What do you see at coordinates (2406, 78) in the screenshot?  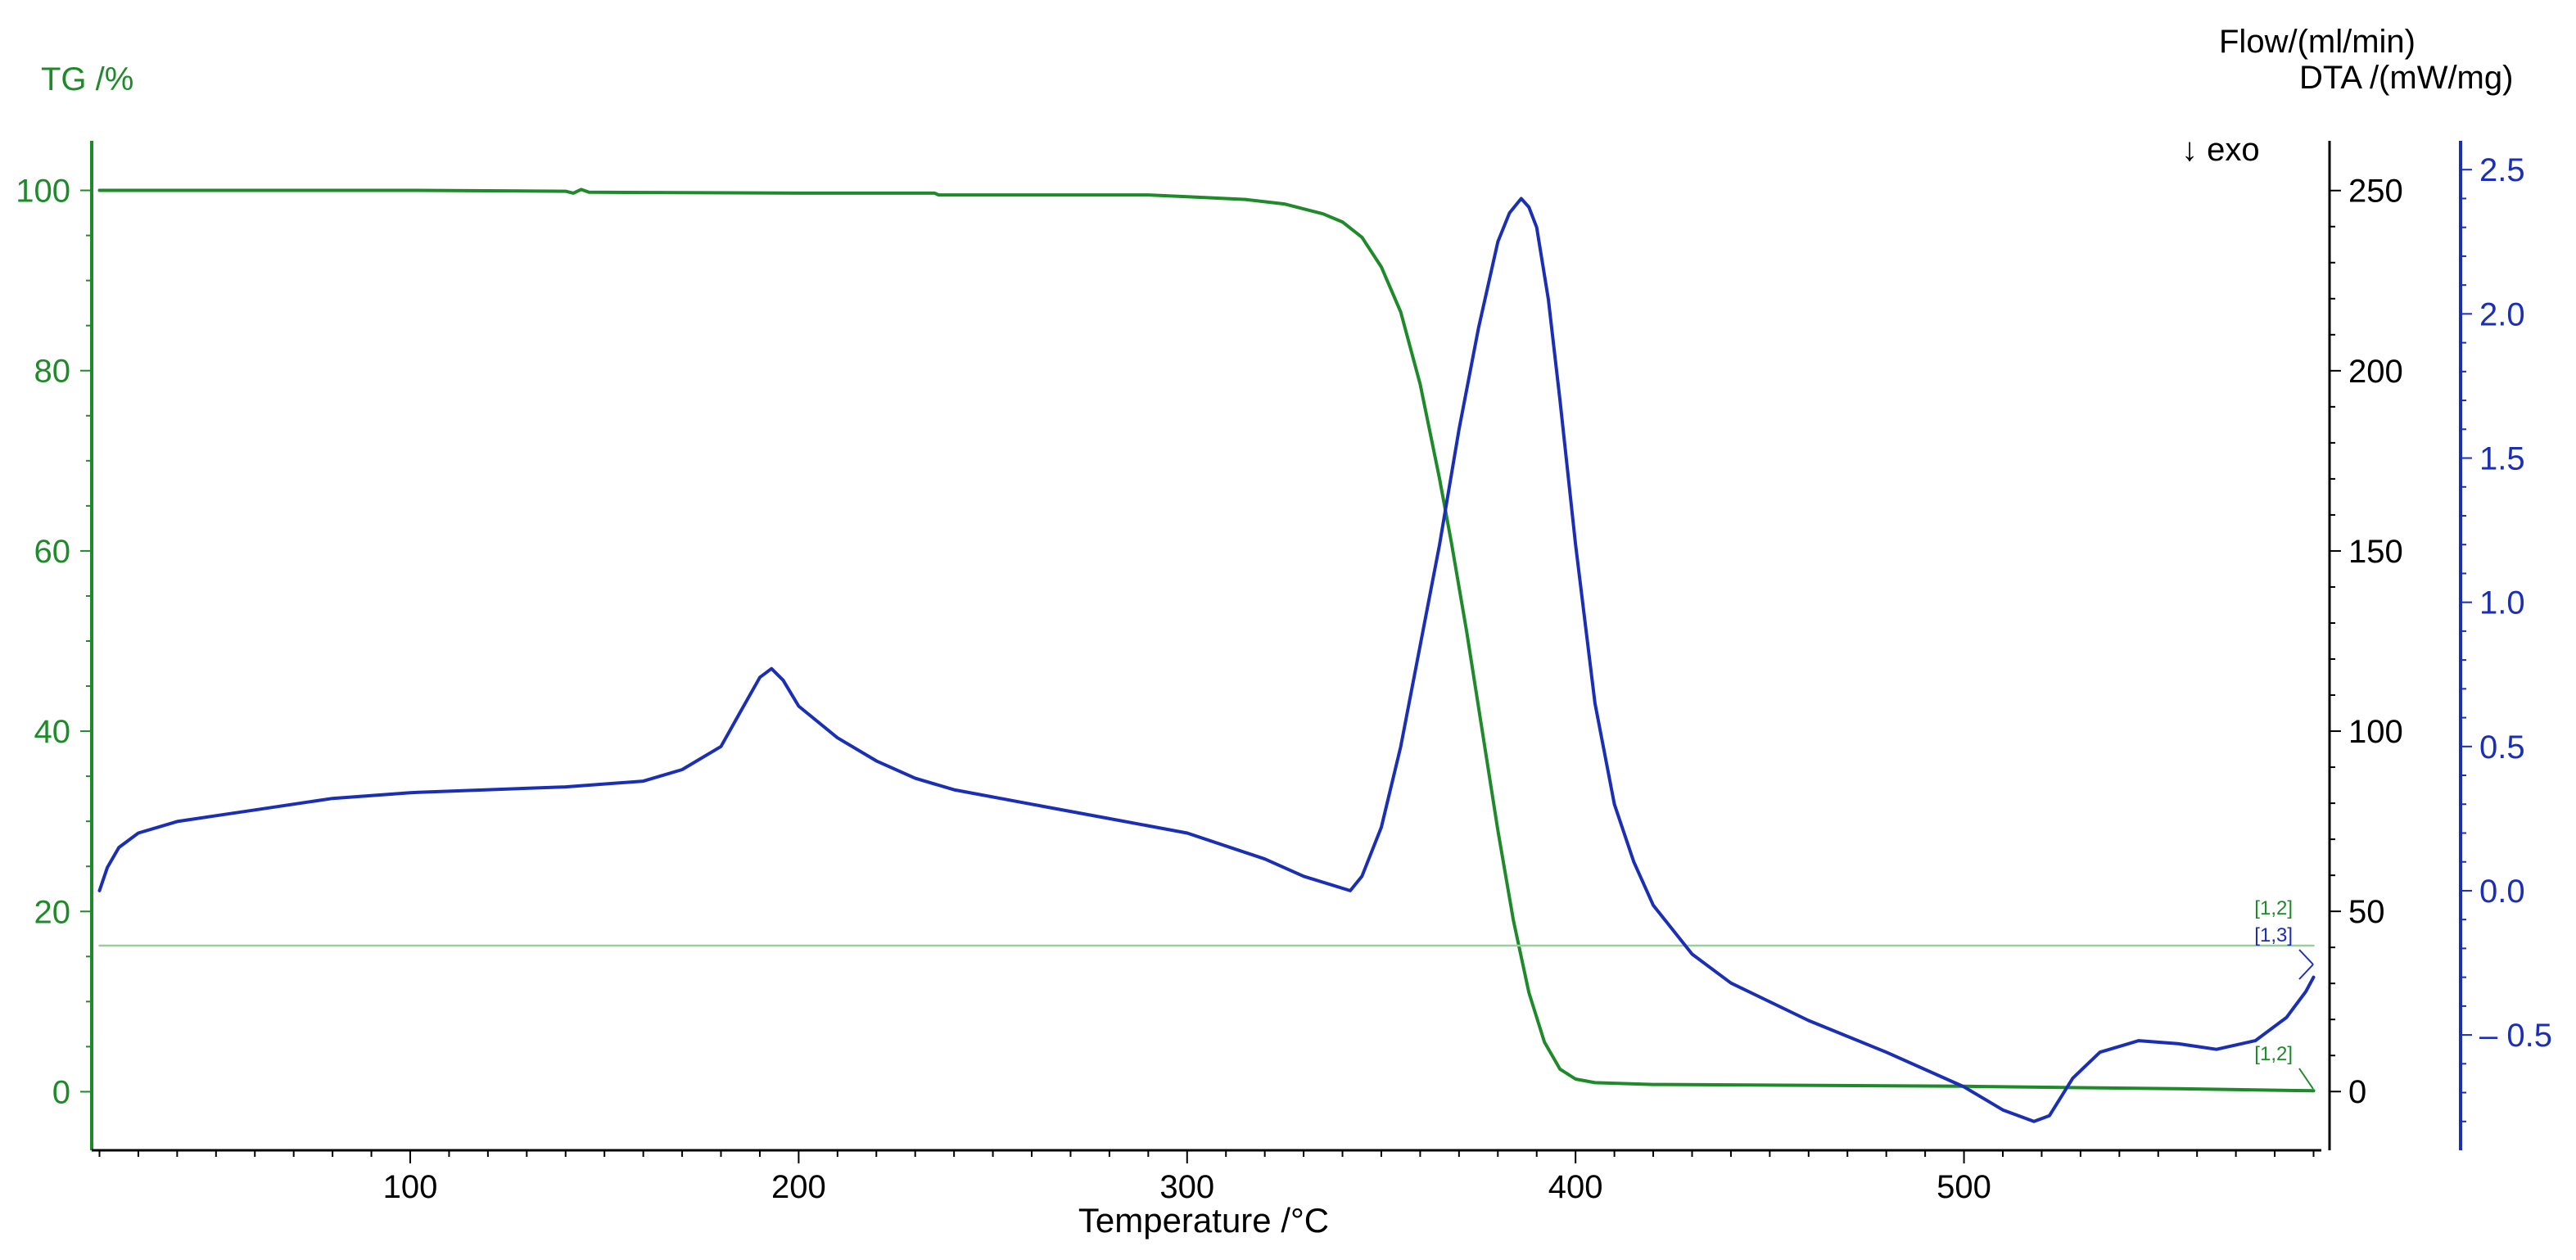 I see `dta-axis-title: DTA /(mW/mg)` at bounding box center [2406, 78].